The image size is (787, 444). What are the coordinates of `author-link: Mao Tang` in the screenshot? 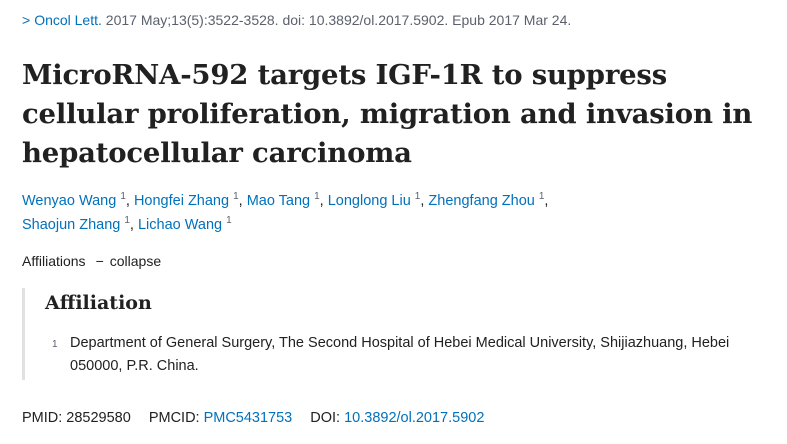 It's located at (278, 201).